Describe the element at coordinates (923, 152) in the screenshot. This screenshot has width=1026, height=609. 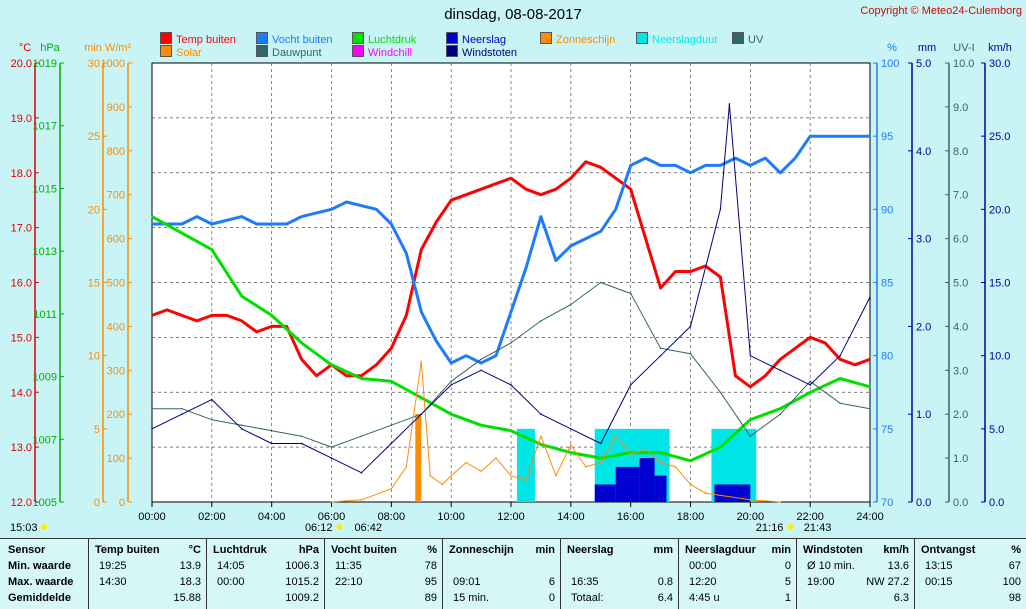
I see `right-axis-tick-label: 4.0` at that location.